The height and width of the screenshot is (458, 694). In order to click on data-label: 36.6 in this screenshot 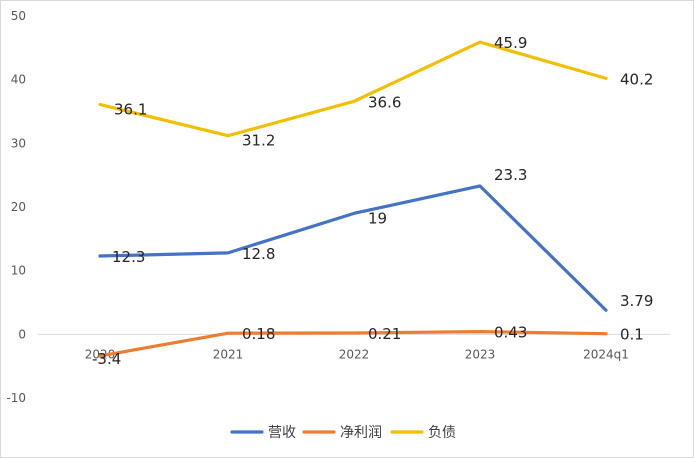, I will do `click(384, 102)`.